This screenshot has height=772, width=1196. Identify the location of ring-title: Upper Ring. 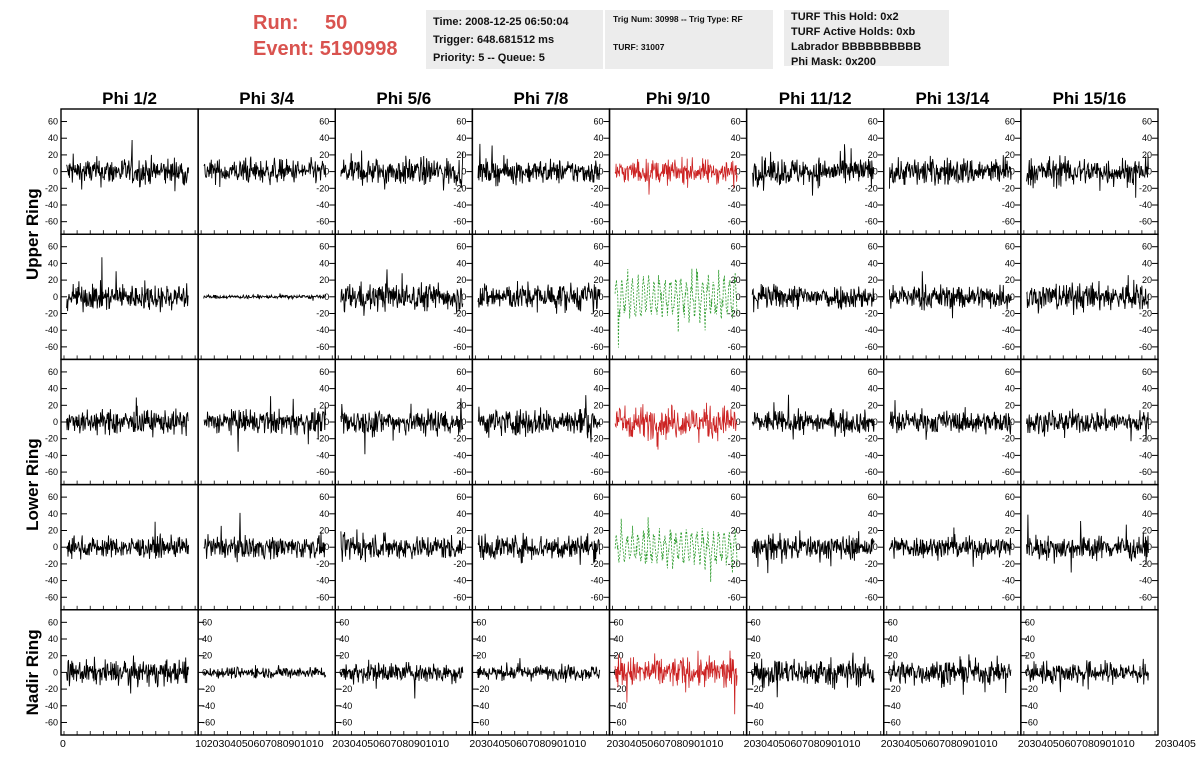
(32, 234).